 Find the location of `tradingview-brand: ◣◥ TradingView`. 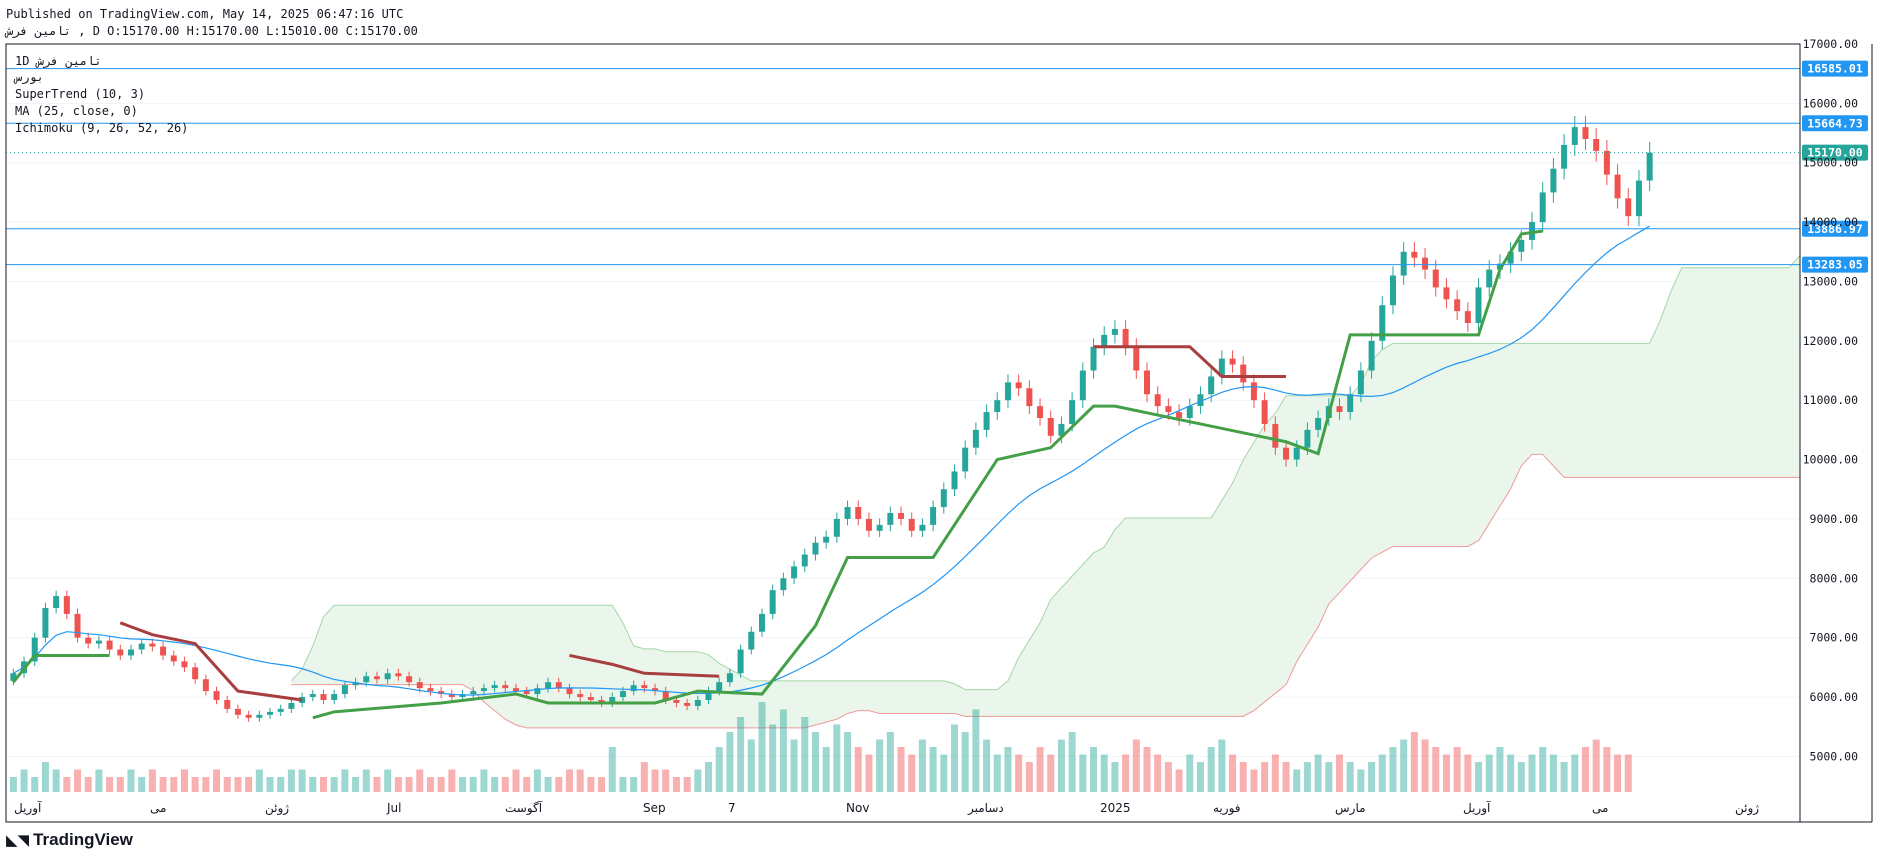

tradingview-brand: ◣◥ TradingView is located at coordinates (69, 840).